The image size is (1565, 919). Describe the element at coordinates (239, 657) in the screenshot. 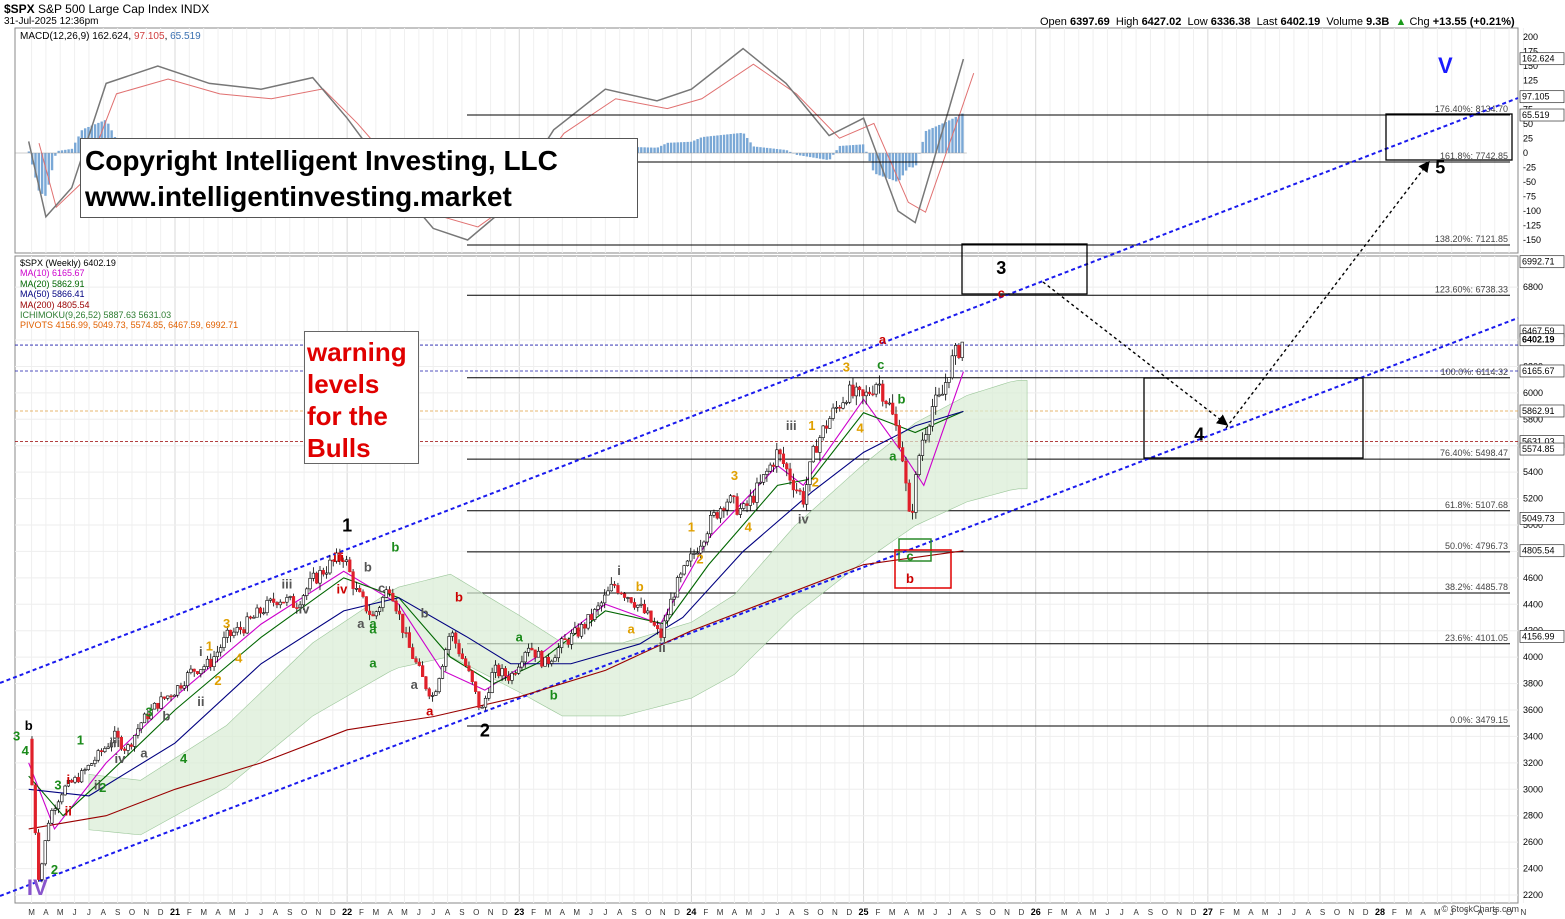

I see `wave-label: 4` at that location.